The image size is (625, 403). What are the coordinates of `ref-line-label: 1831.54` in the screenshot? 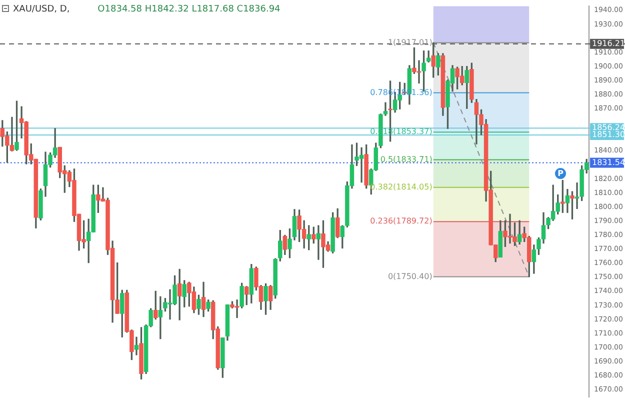 It's located at (608, 162).